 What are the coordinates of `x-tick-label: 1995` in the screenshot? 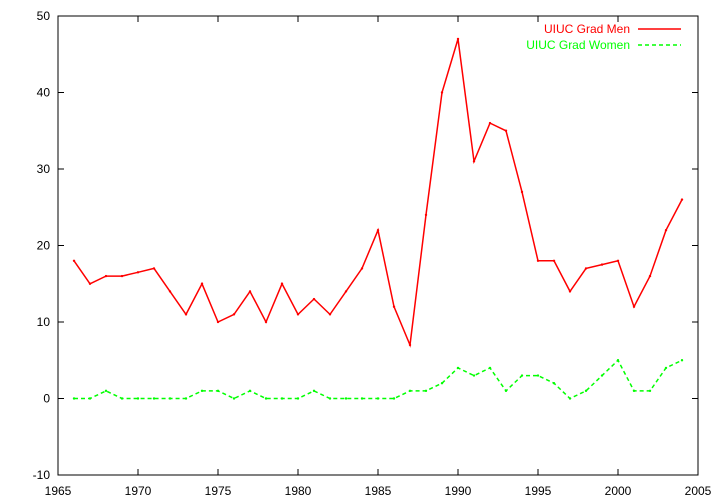 It's located at (538, 491).